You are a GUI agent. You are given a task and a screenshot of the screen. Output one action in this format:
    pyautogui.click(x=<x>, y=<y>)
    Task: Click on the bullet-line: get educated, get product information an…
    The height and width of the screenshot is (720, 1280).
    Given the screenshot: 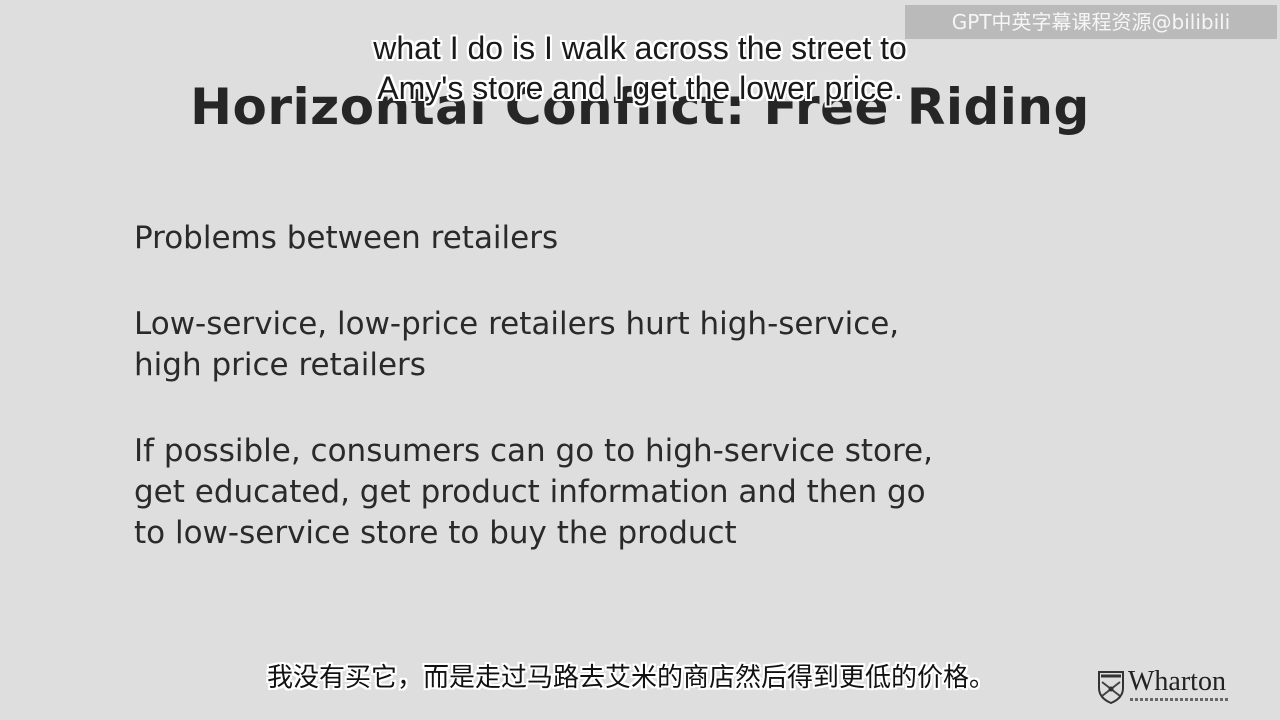 What is the action you would take?
    pyautogui.click(x=530, y=492)
    